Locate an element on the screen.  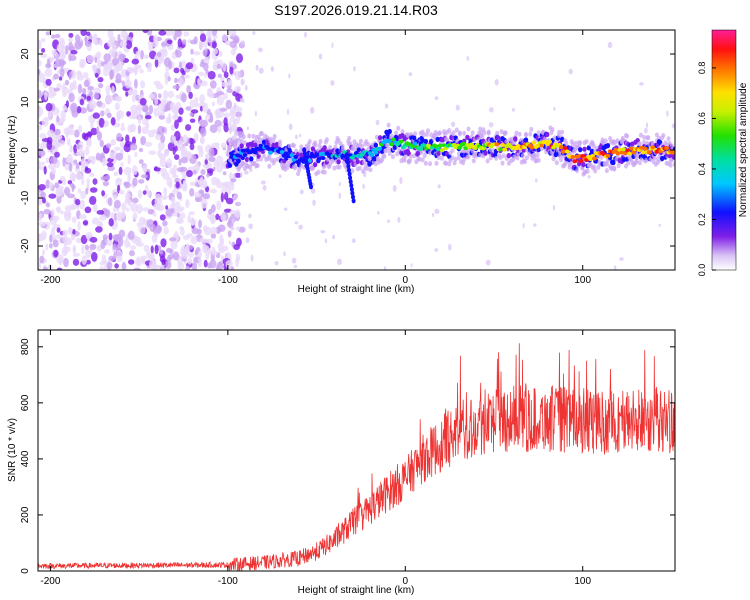
spectrogram-y-tick-label: 20 is located at coordinates (25, 54).